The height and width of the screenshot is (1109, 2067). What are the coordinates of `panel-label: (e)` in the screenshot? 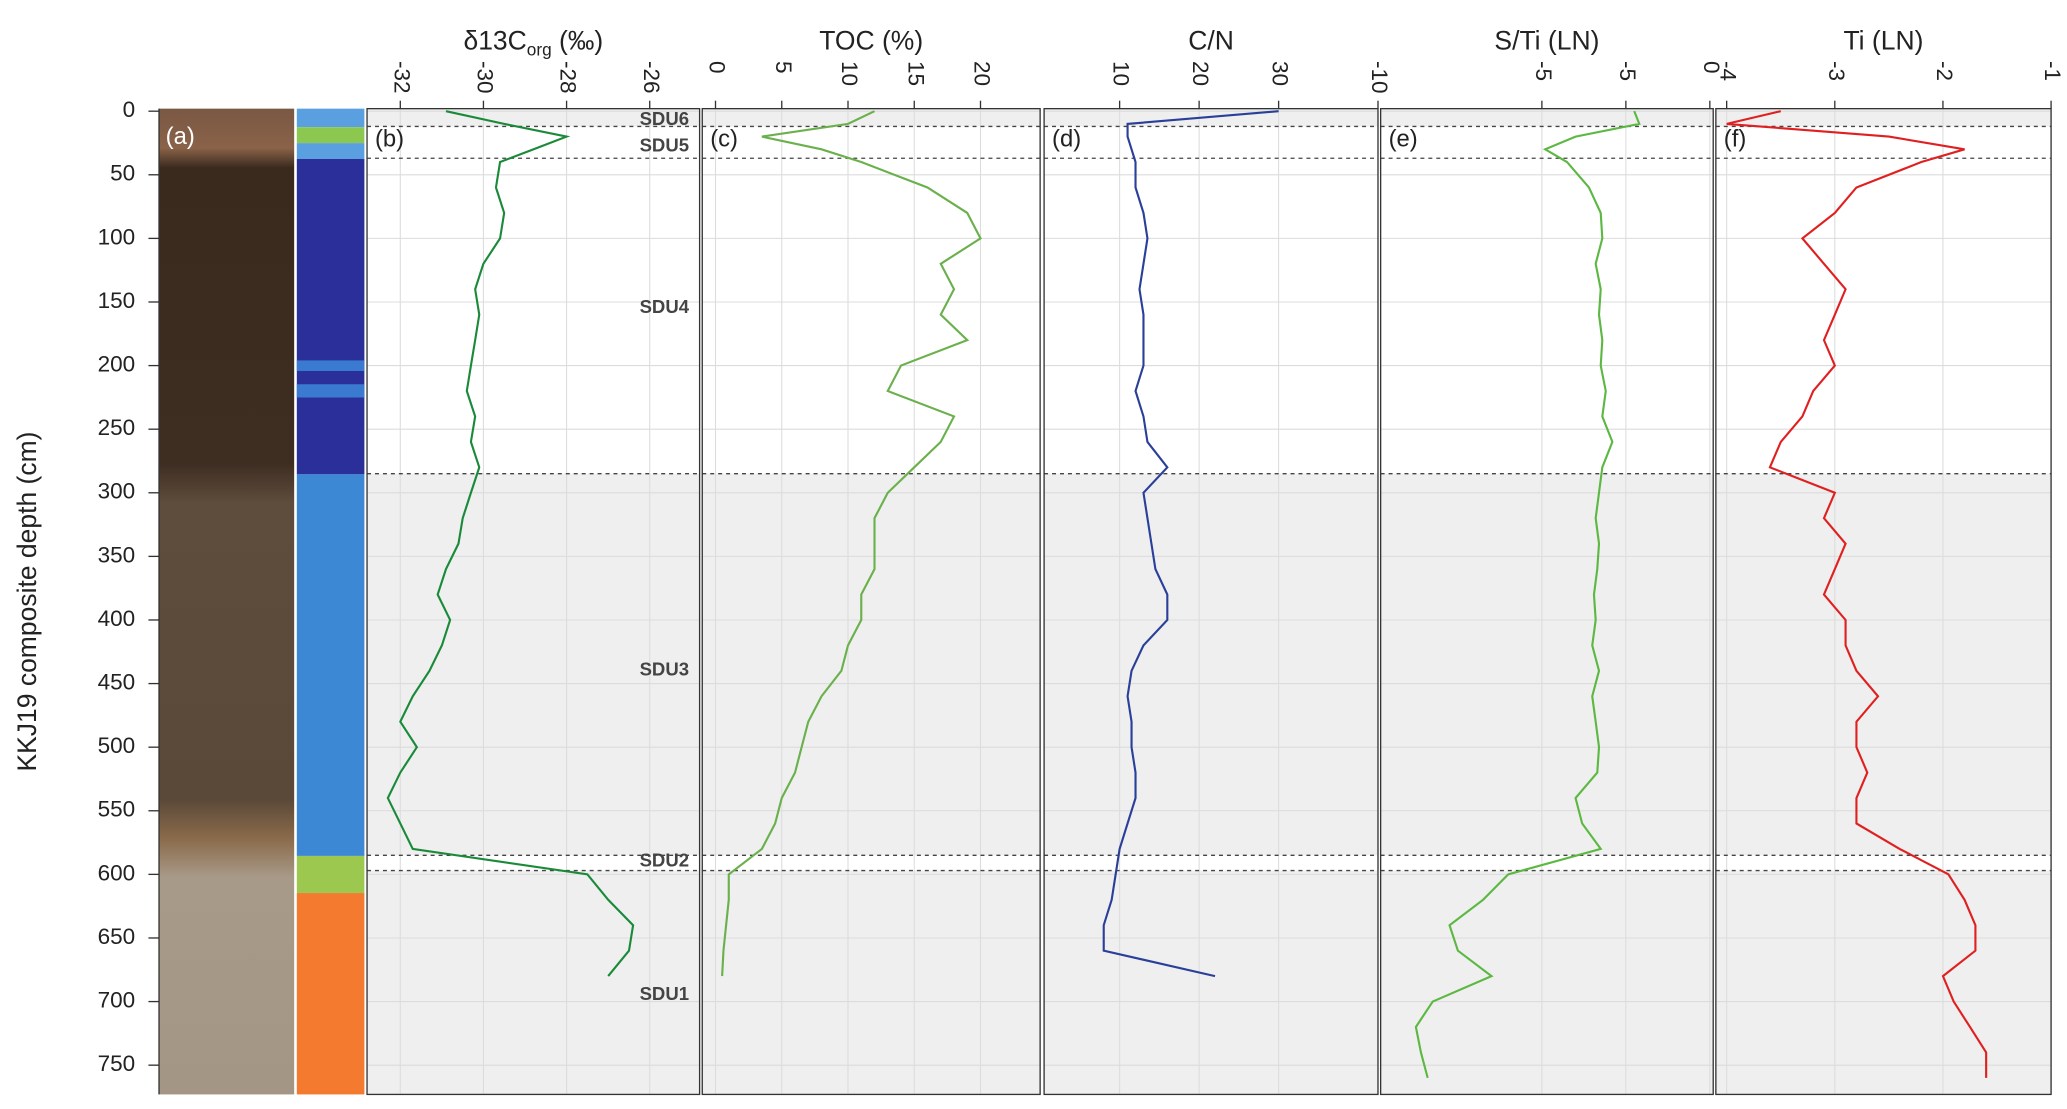 It's located at (1403, 139).